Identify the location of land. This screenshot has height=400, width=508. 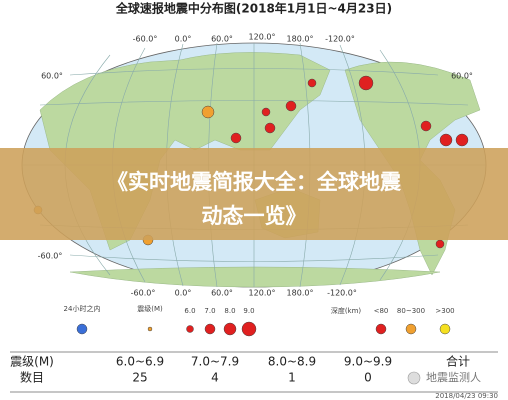
(255, 277).